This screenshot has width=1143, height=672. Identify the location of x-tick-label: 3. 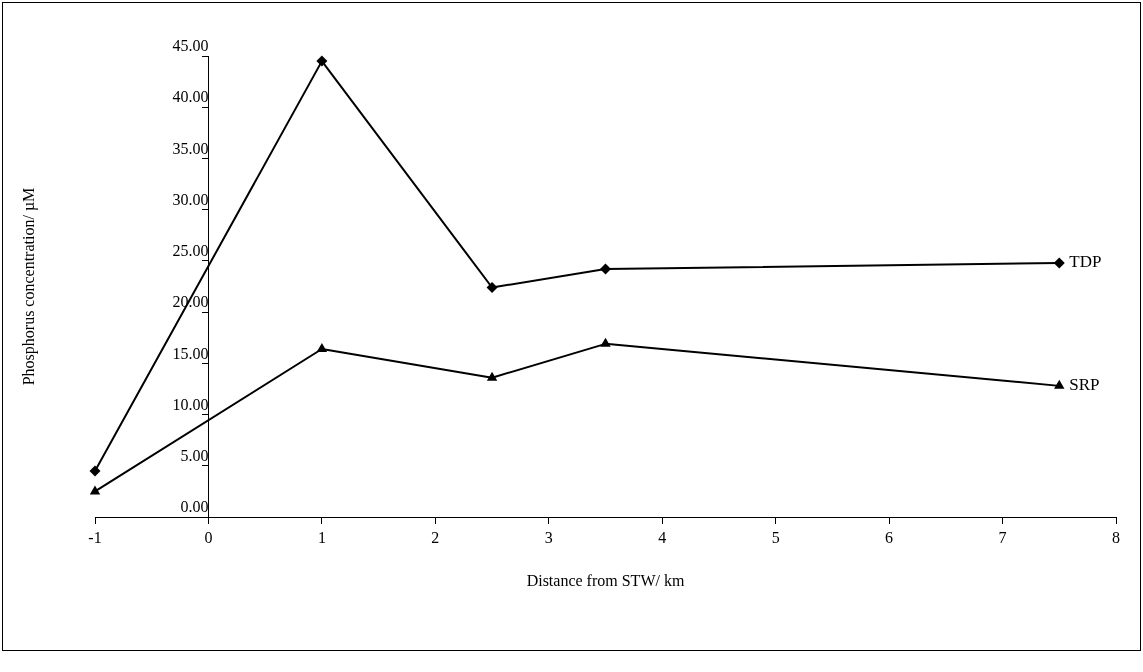
(548, 537).